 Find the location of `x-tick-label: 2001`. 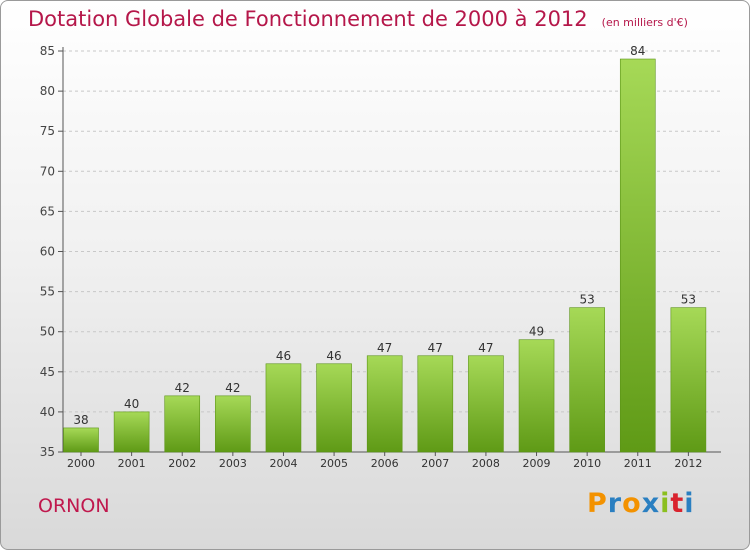

x-tick-label: 2001 is located at coordinates (132, 463).